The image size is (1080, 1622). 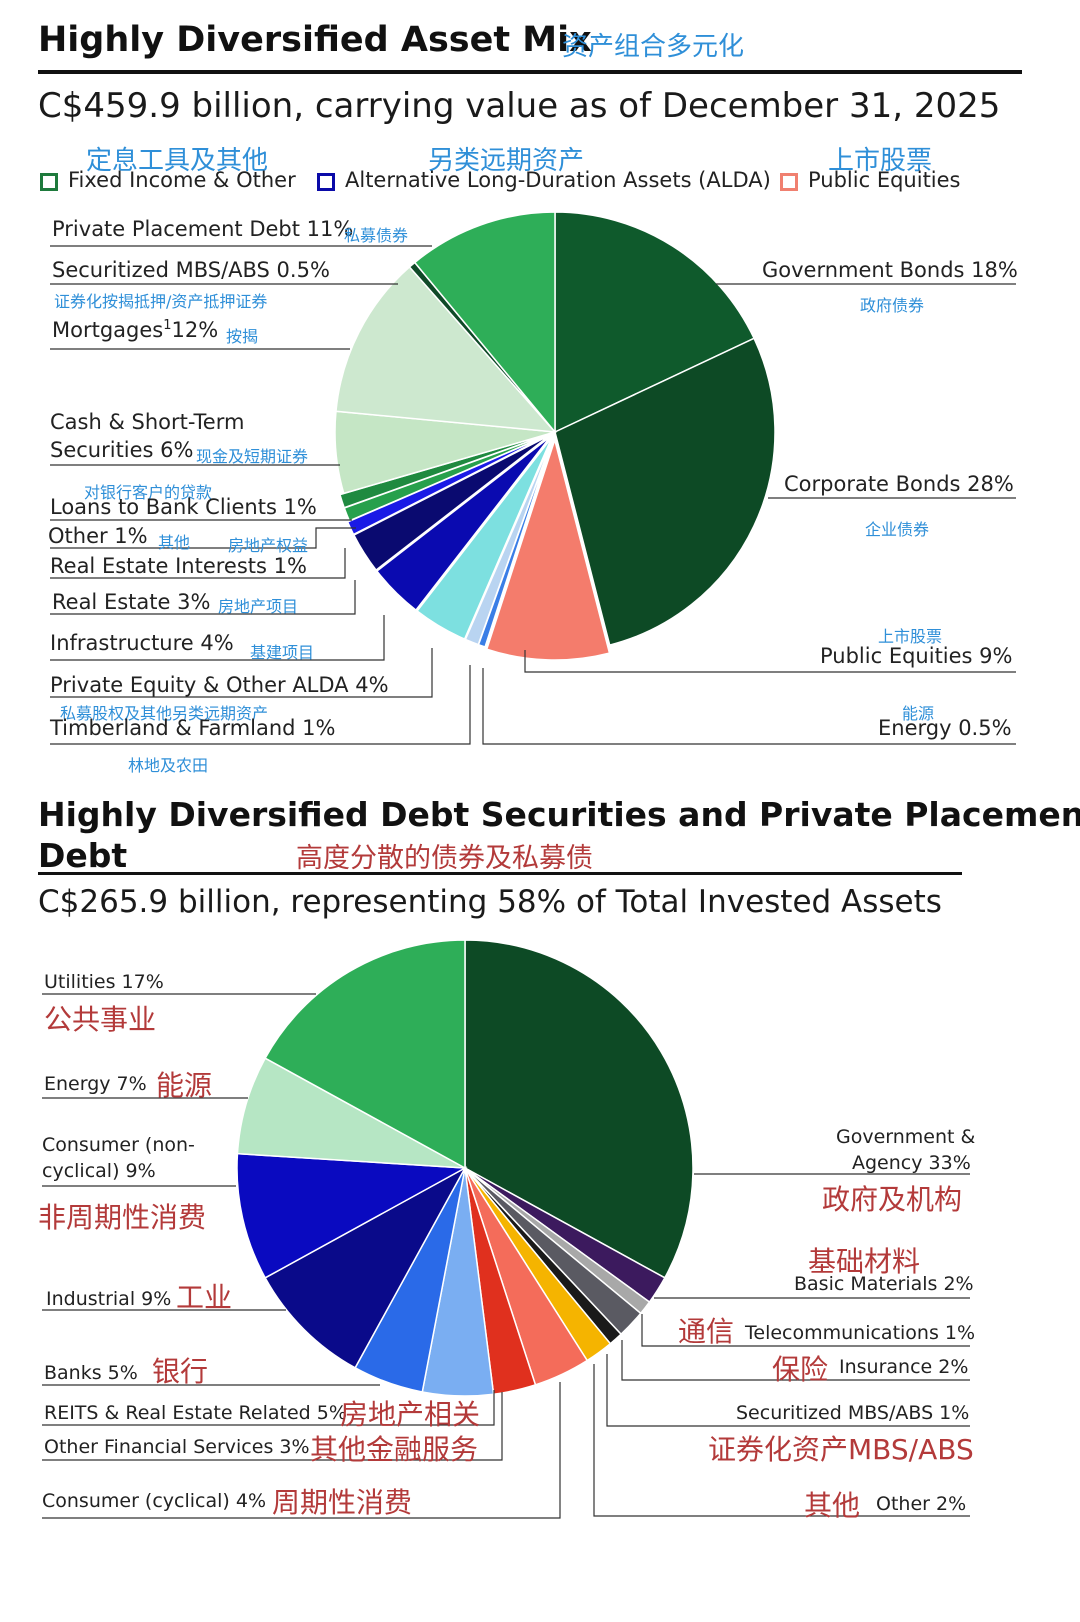 I want to click on label-other-cn: 其他, so click(x=174, y=542).